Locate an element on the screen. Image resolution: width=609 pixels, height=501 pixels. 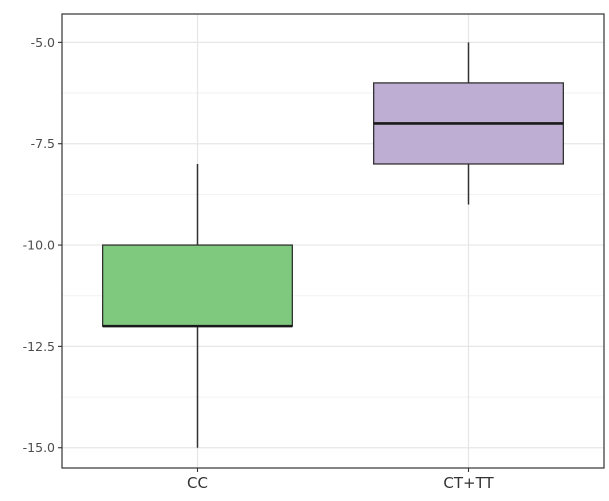
x-tick-label: CT+TT is located at coordinates (468, 483).